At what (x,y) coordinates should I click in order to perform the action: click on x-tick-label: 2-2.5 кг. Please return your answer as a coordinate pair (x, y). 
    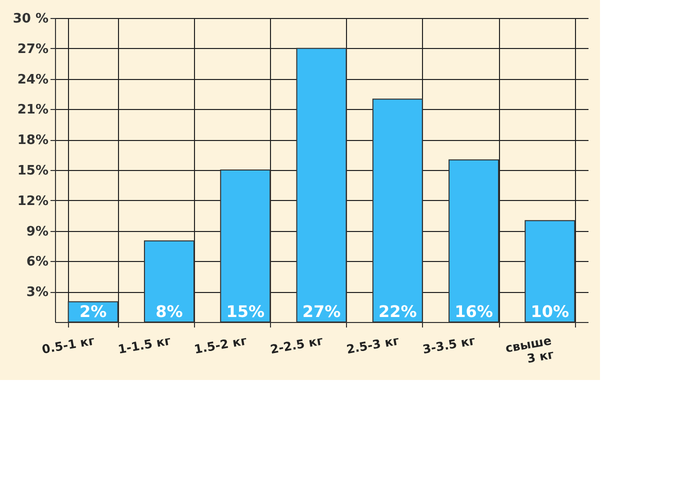
    Looking at the image, I should click on (296, 345).